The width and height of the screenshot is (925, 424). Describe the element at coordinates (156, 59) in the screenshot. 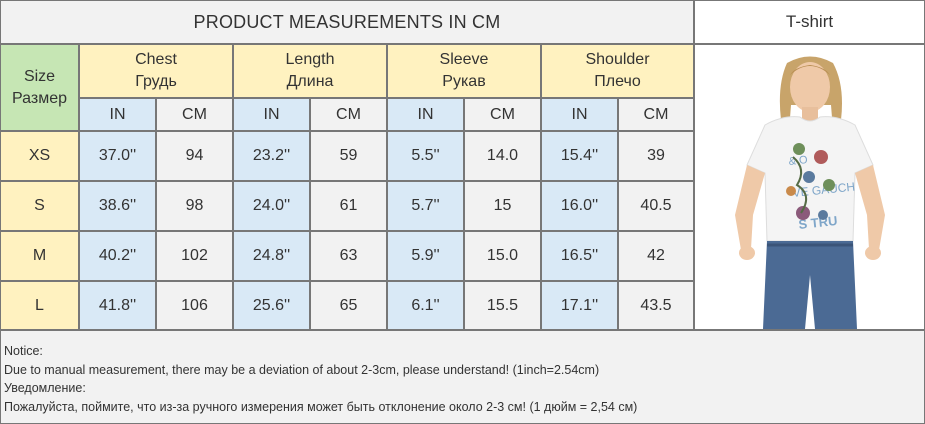

I see `group-en: Chest` at that location.